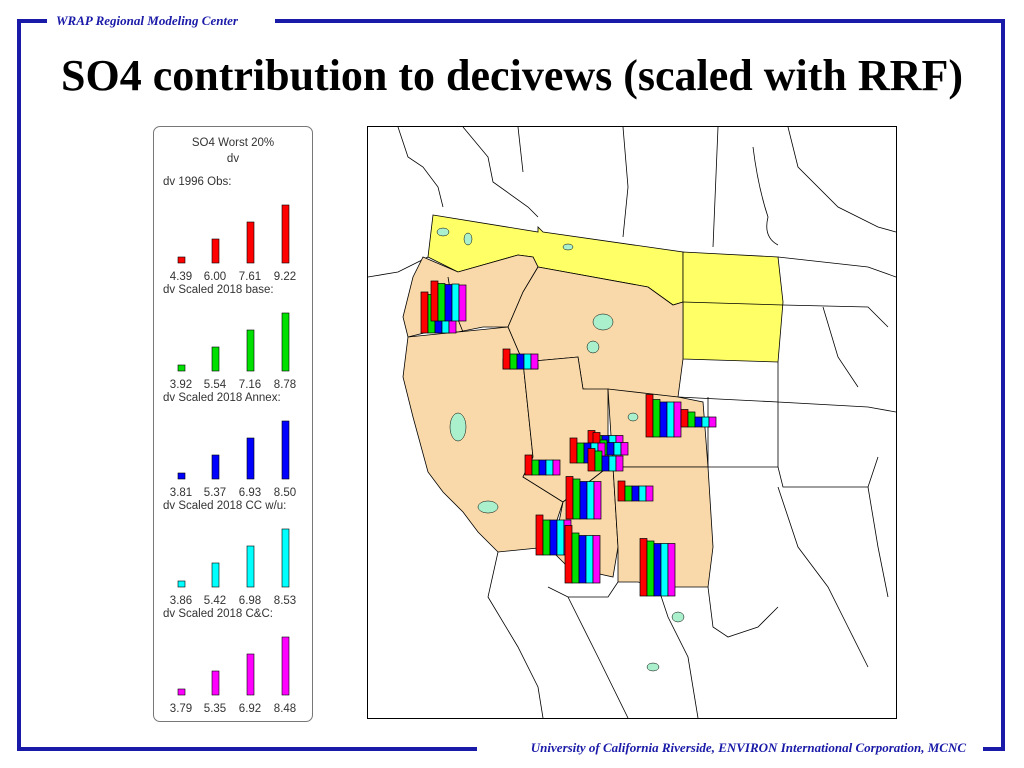 The image size is (1024, 768). Describe the element at coordinates (215, 601) in the screenshot. I see `legend-value-label: 5.42` at that location.